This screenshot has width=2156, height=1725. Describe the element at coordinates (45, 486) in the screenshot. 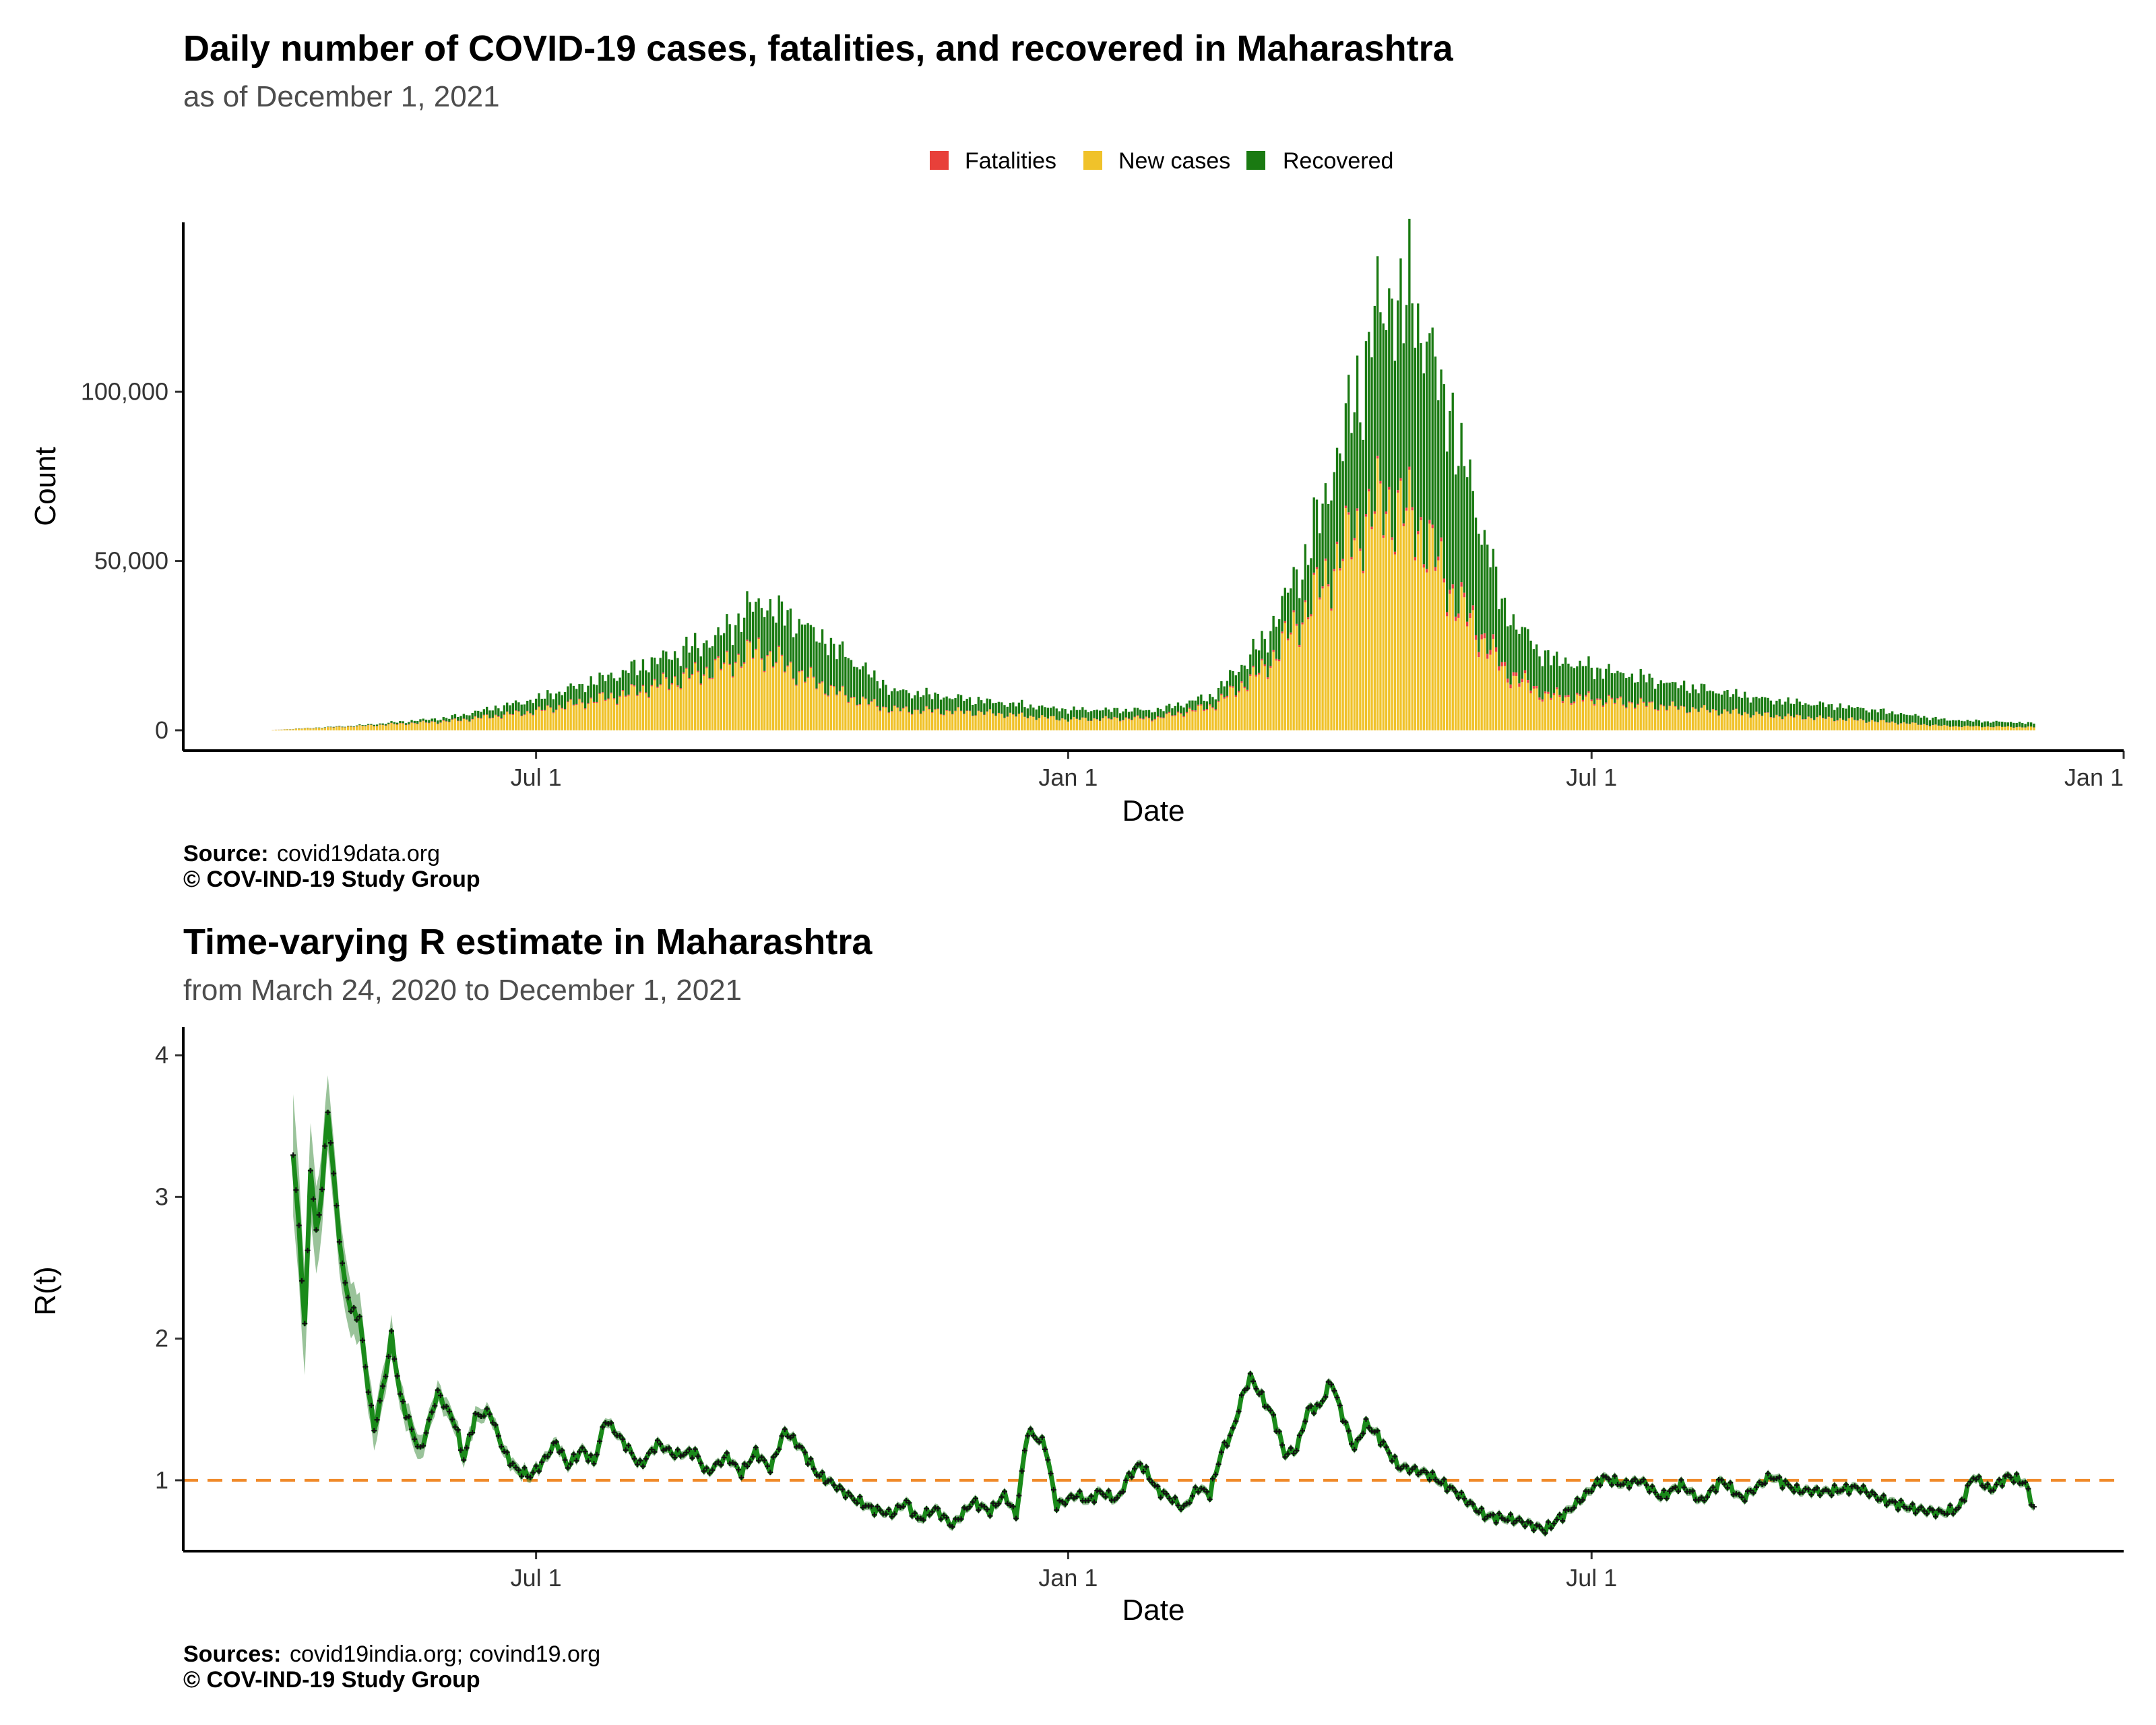

I see `cases-y-axis-title: Count` at that location.